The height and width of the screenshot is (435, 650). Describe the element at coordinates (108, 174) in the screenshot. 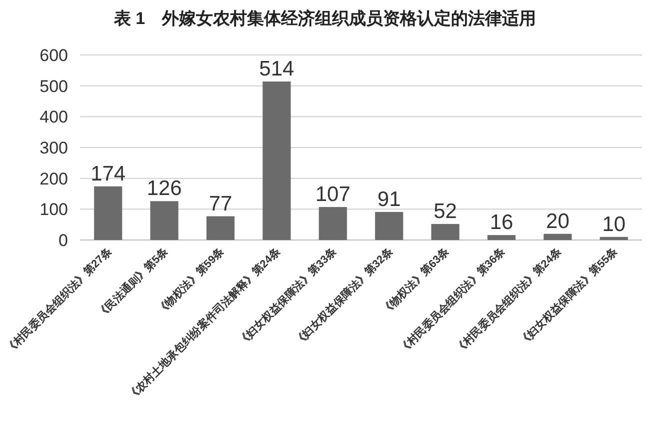

I see `data-label: 174` at that location.